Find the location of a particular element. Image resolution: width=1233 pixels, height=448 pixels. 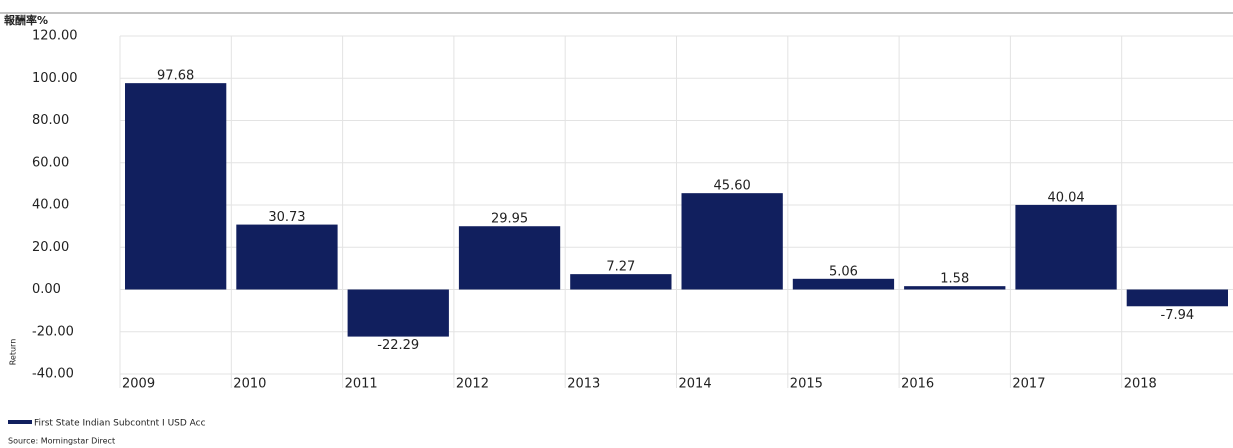

data-label: -22.29 is located at coordinates (398, 345).